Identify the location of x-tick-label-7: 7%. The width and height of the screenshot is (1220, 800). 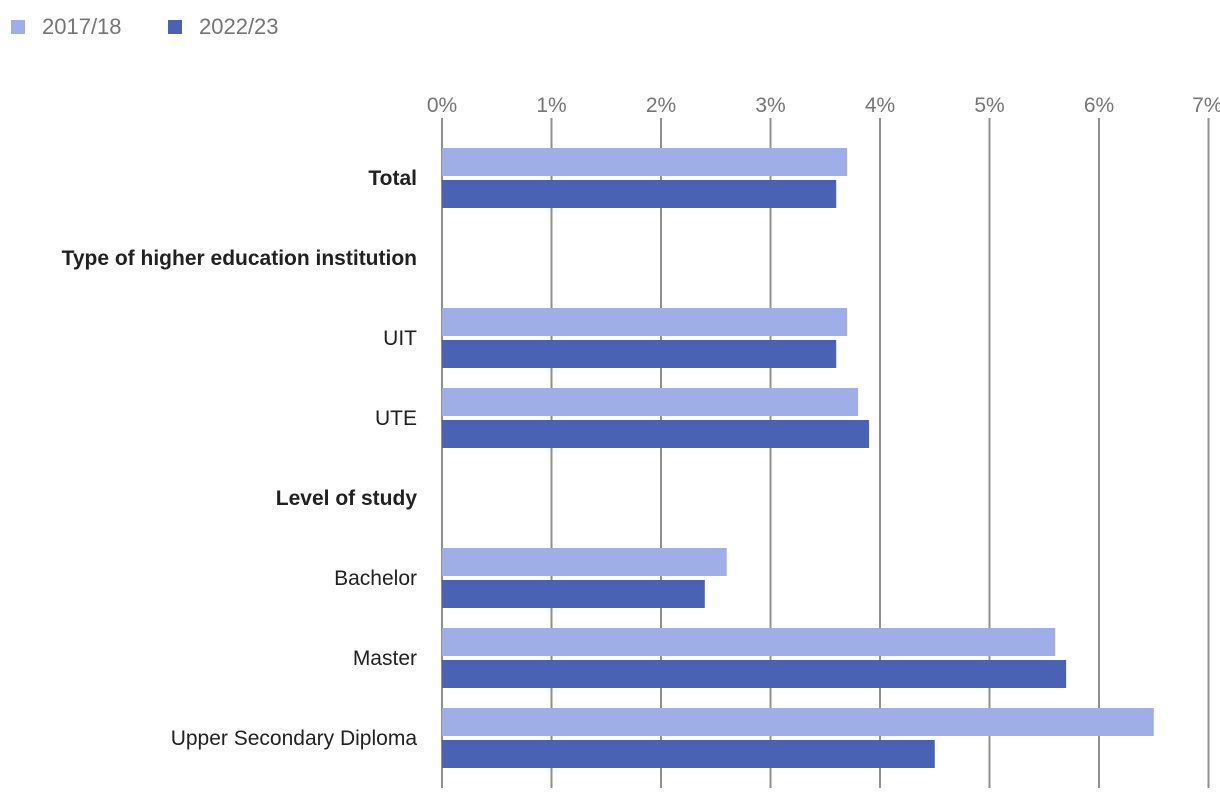
(1206, 105).